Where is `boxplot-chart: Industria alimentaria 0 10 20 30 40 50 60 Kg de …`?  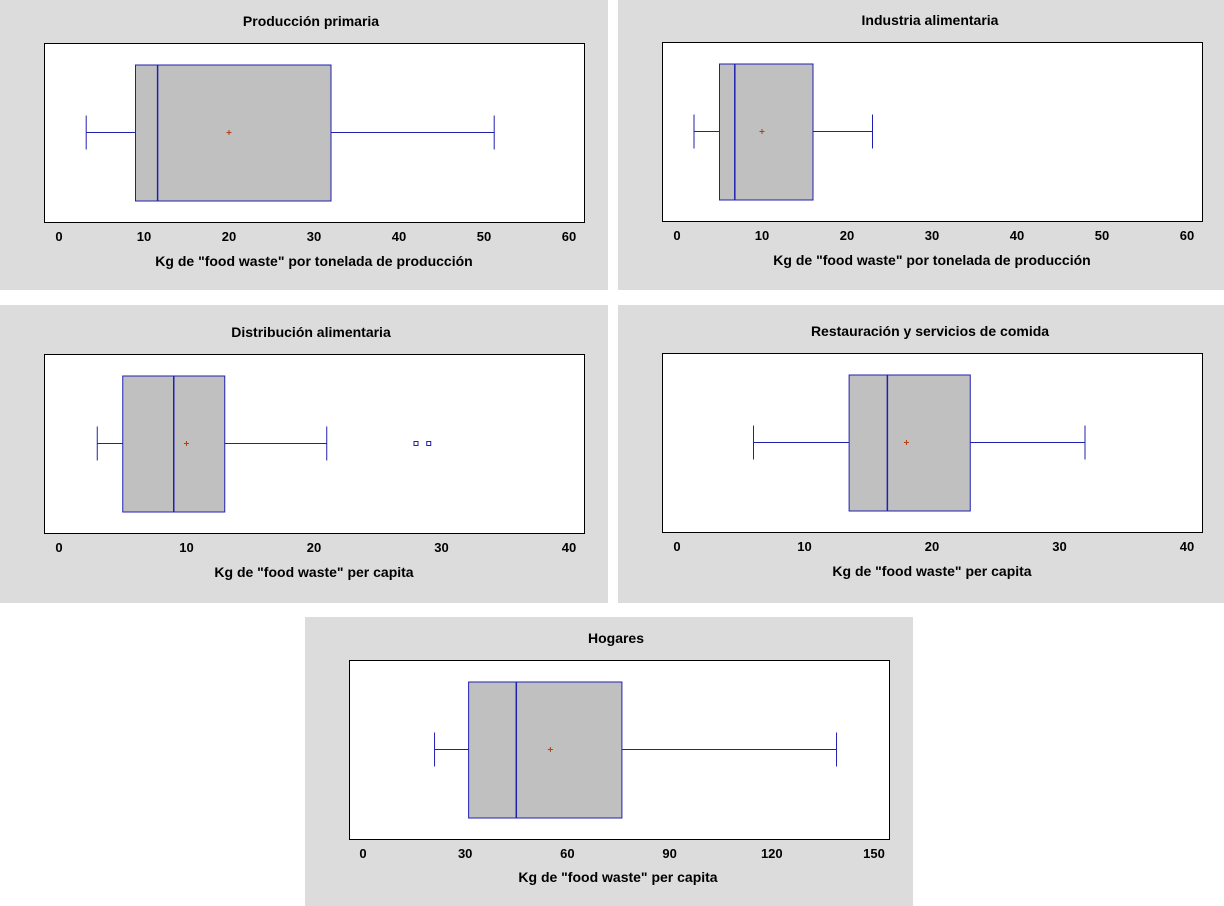 boxplot-chart: Industria alimentaria 0 10 20 30 40 50 60 Kg de … is located at coordinates (932, 140).